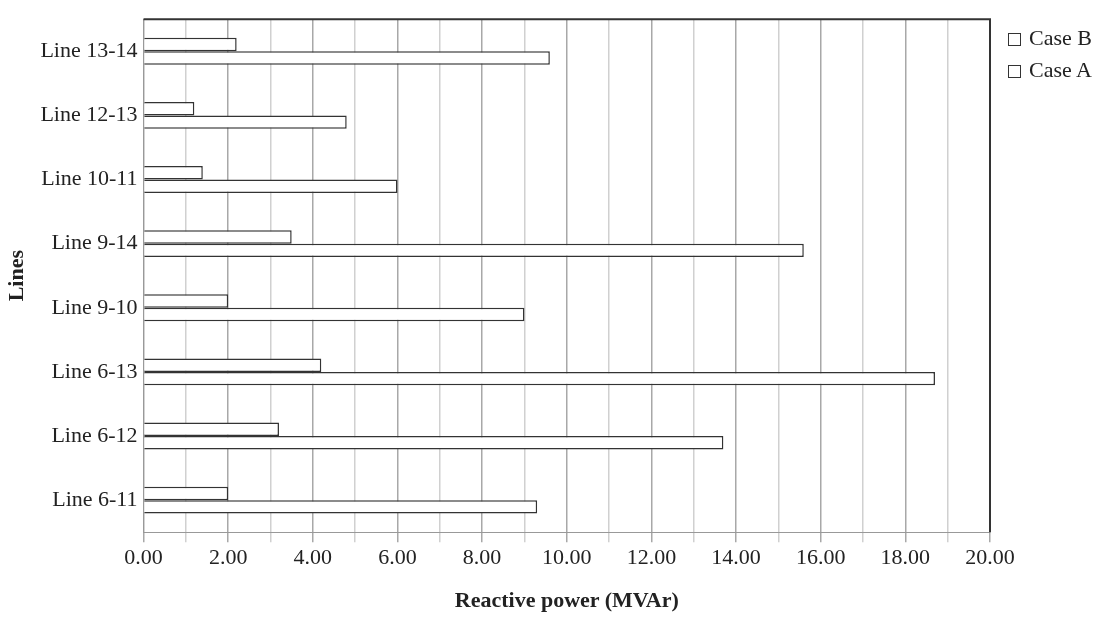  I want to click on x-tick-label: 6.00, so click(397, 557).